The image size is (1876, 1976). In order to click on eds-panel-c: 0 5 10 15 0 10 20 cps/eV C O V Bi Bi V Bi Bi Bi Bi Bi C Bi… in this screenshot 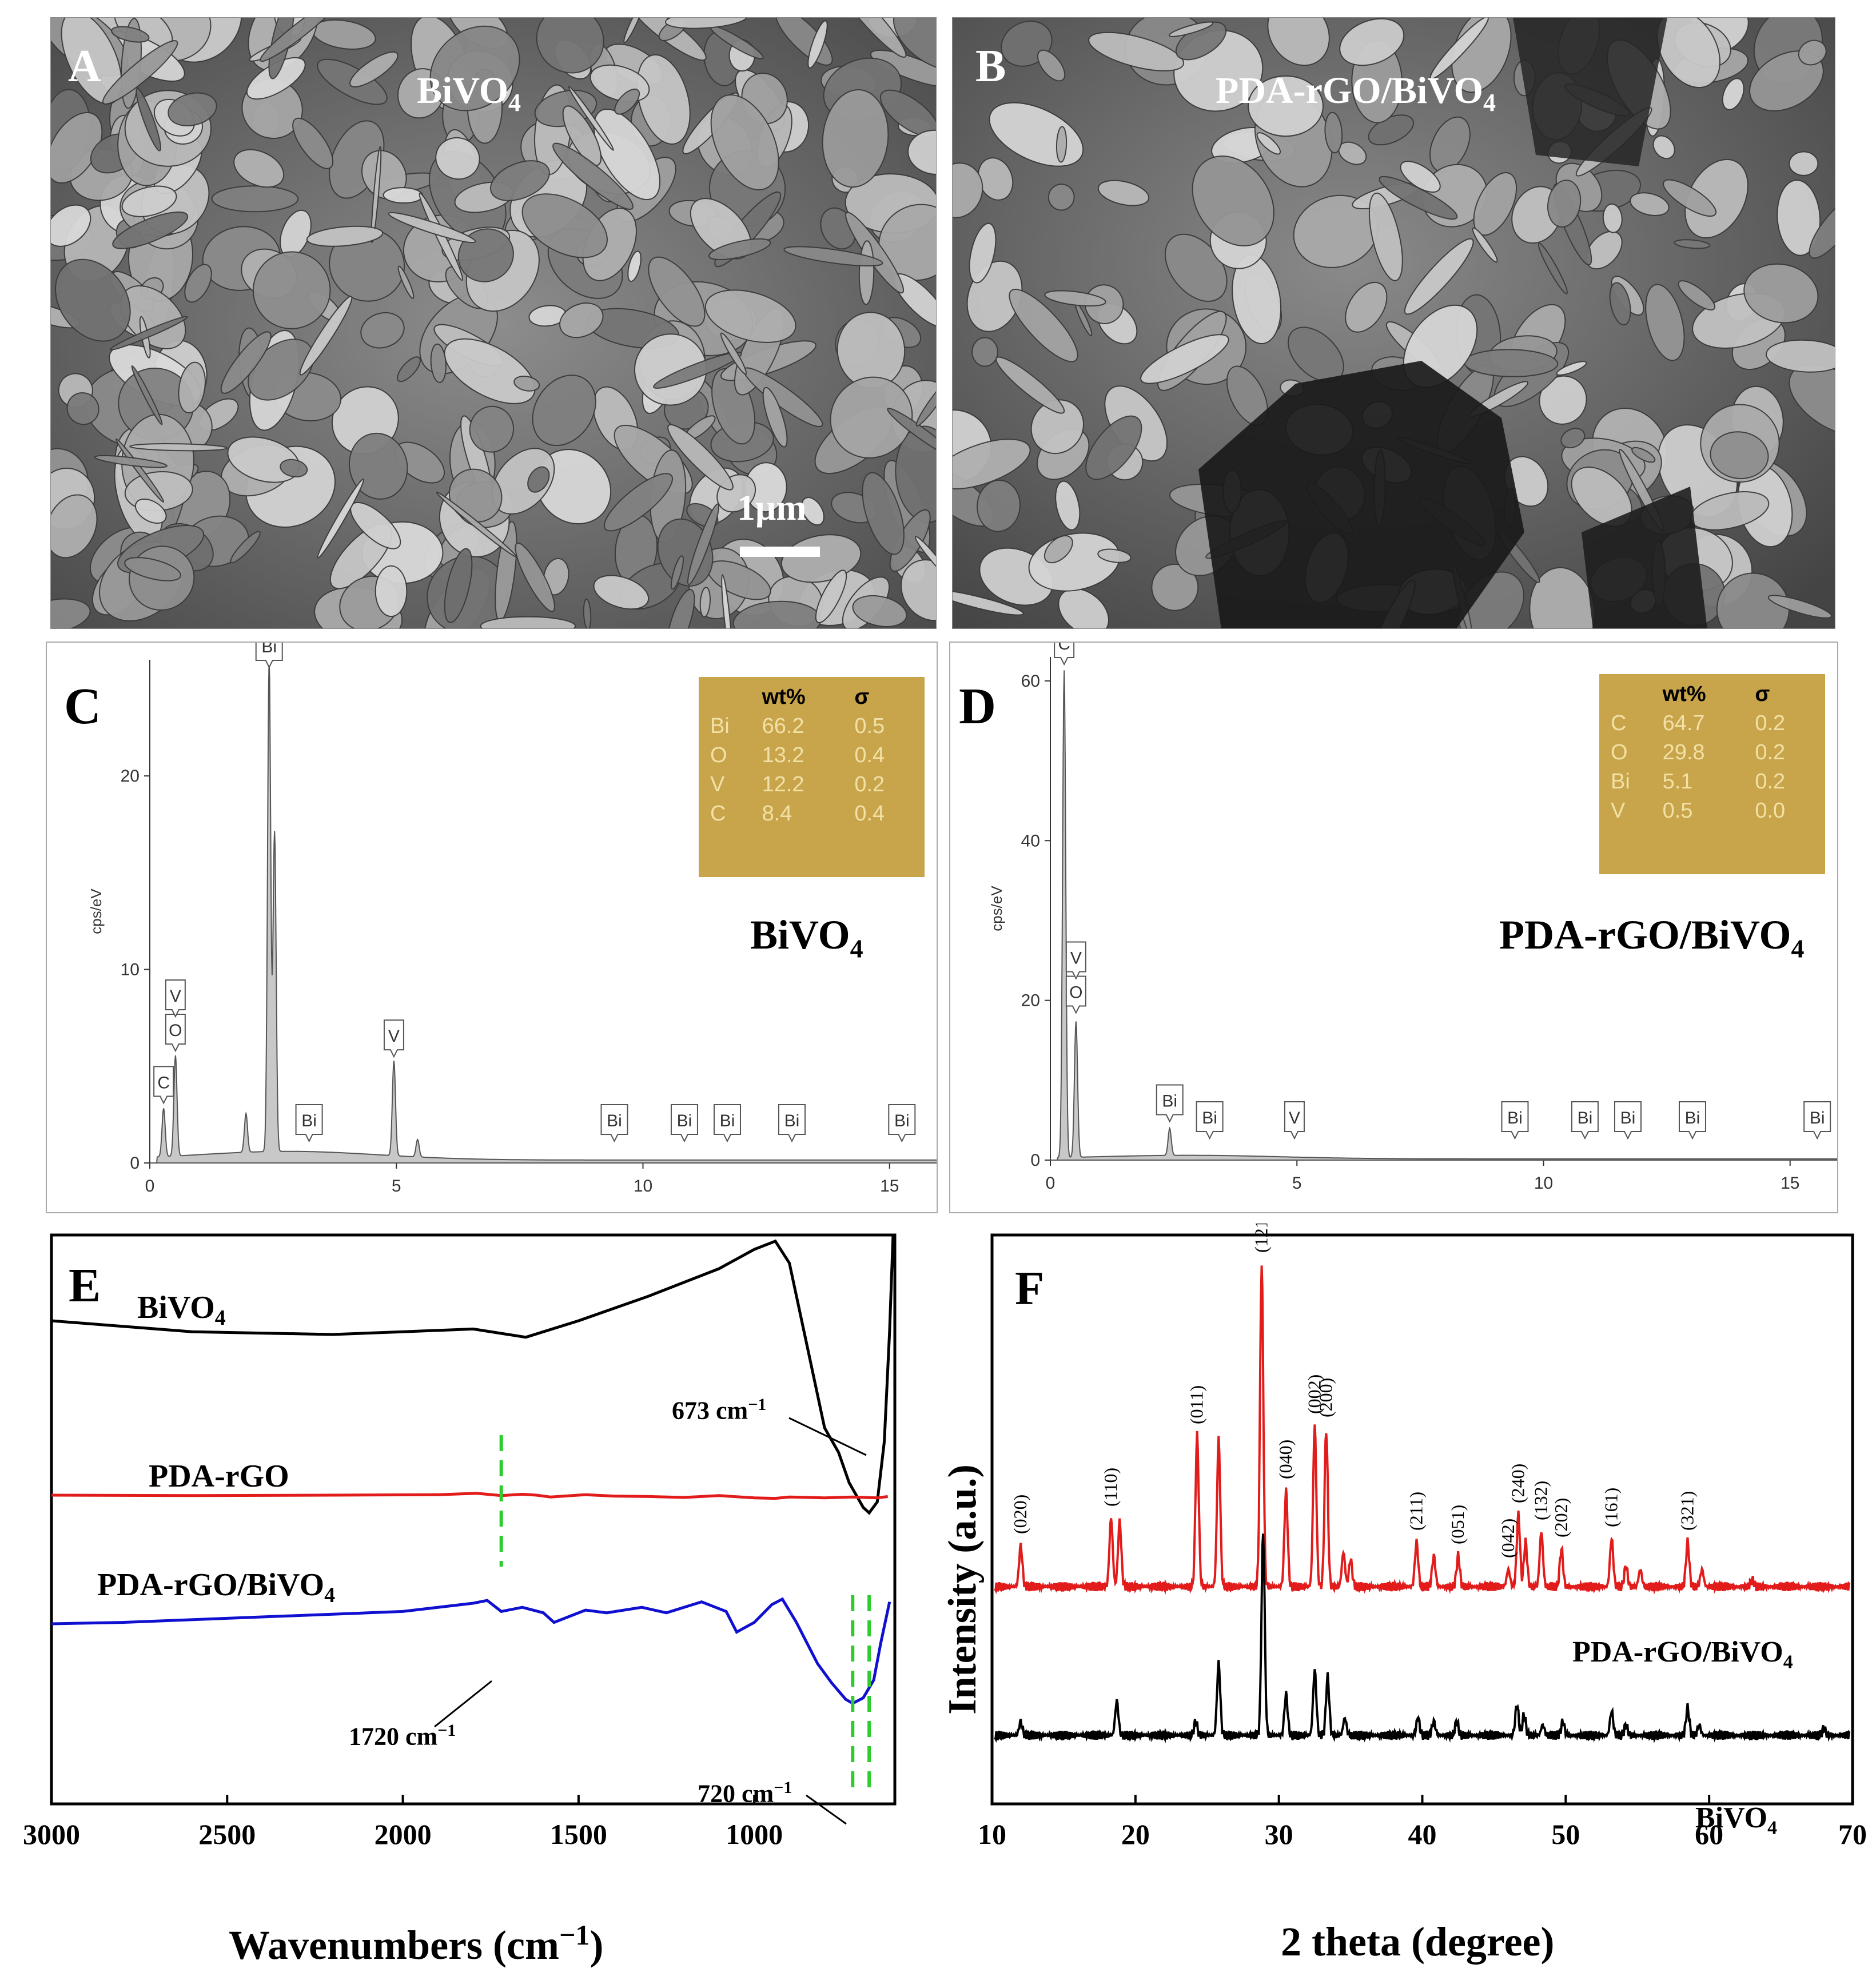, I will do `click(492, 928)`.